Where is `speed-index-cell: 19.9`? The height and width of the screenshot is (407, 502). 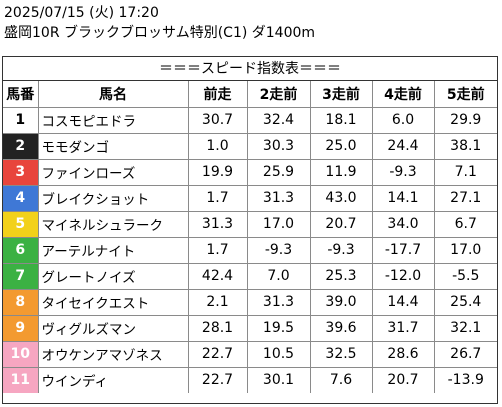
speed-index-cell: 19.9 is located at coordinates (217, 172).